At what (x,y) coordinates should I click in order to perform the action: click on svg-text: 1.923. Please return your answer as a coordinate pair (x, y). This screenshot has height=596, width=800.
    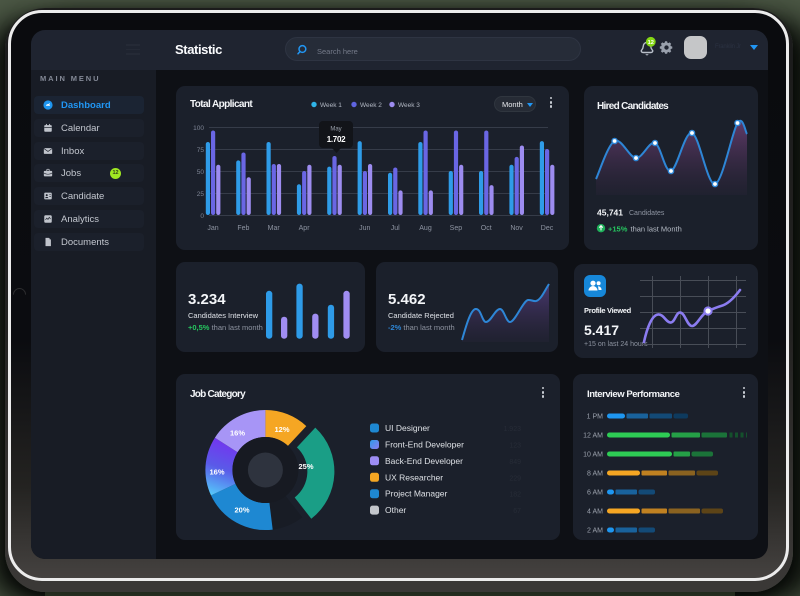
    Looking at the image, I should click on (512, 429).